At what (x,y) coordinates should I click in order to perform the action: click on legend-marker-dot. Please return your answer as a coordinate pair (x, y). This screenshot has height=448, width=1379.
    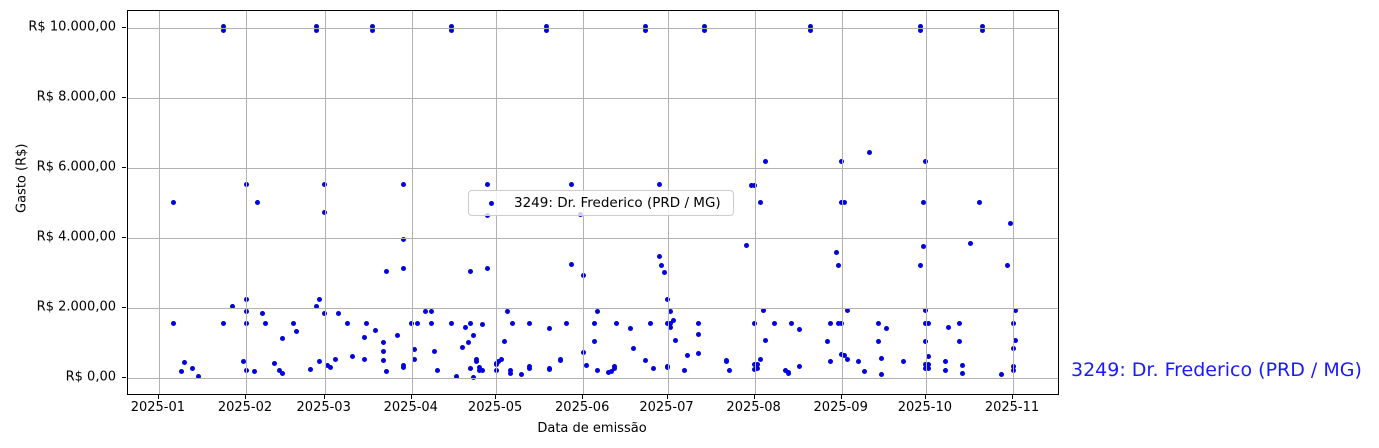
    Looking at the image, I should click on (491, 203).